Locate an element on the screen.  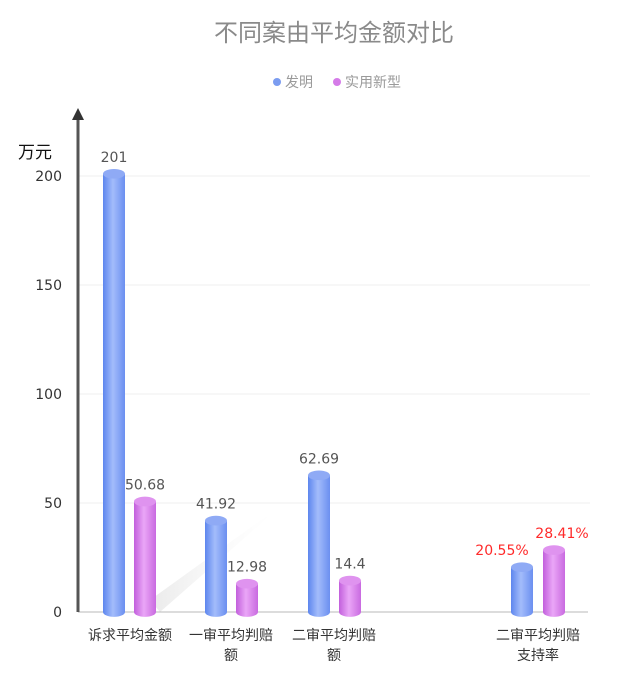
y-tick-label-200: 200 is located at coordinates (48, 177).